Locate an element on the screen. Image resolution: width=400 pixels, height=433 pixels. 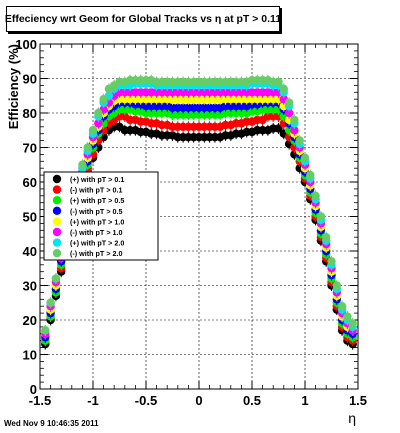
legend-entry-label: (-) with pT > 2.0 is located at coordinates (96, 253).